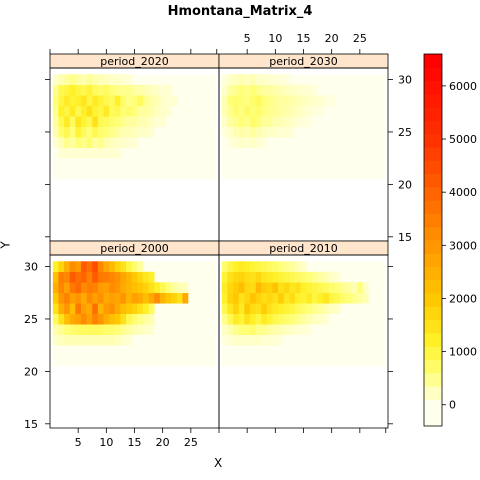  I want to click on y-tick-label-right: 30, so click(405, 80).